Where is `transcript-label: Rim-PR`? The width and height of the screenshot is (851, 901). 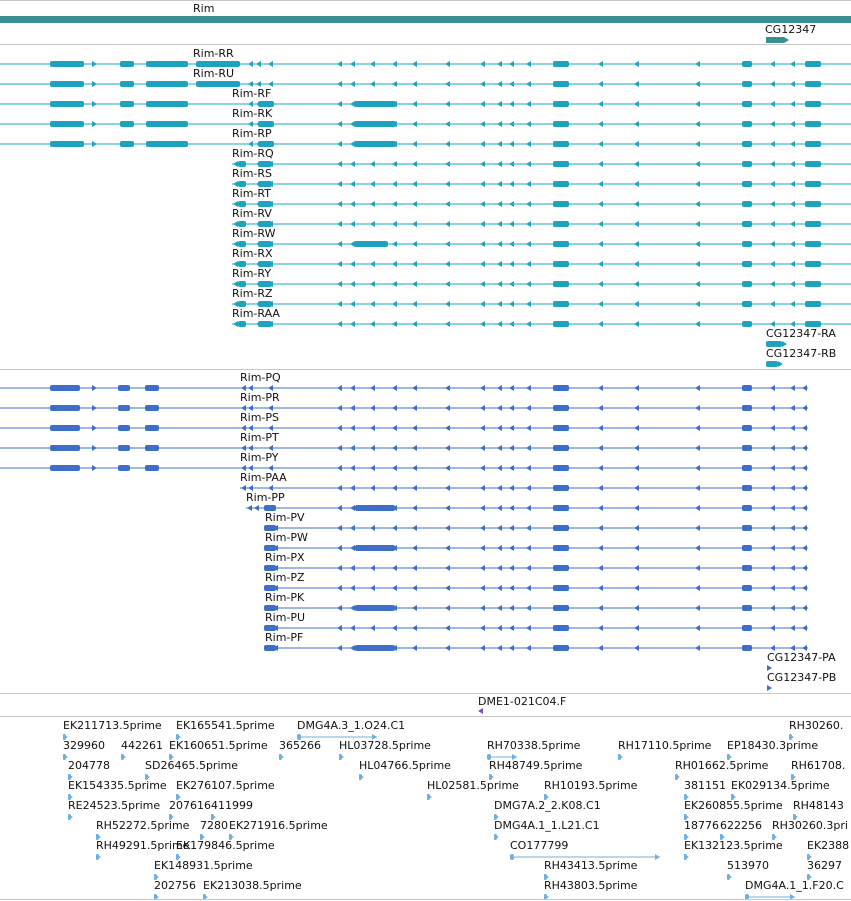 transcript-label: Rim-PR is located at coordinates (260, 397).